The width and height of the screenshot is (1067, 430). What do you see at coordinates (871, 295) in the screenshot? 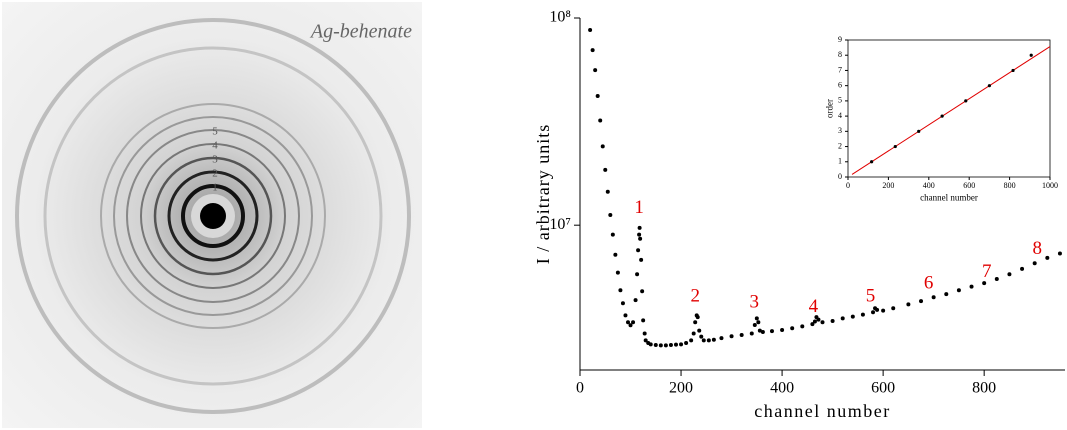
I see `peak-label: 5` at bounding box center [871, 295].